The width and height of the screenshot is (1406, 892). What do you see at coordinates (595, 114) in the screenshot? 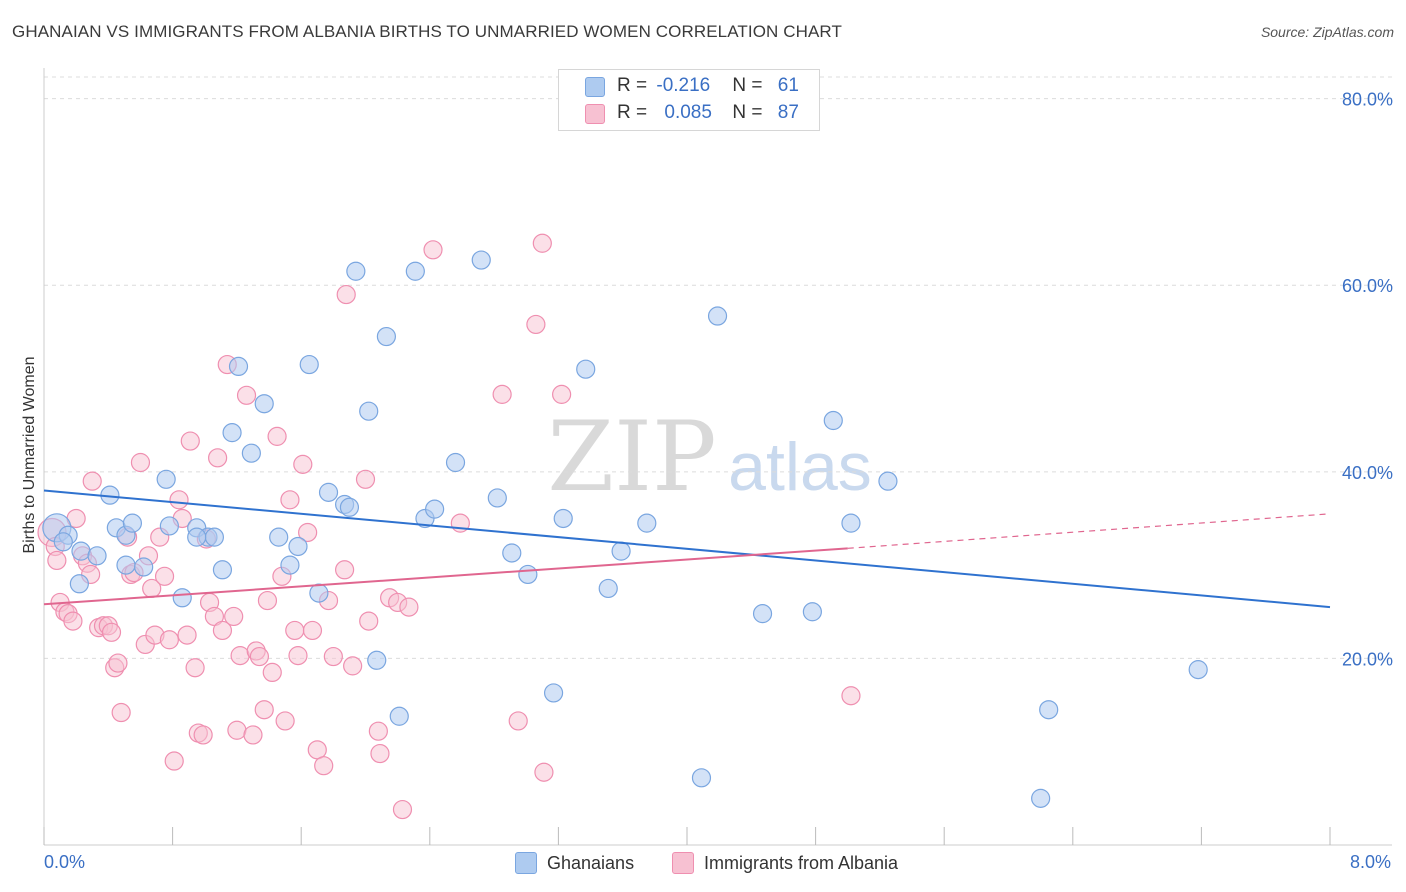
I see `albania-legend-swatch` at bounding box center [595, 114].